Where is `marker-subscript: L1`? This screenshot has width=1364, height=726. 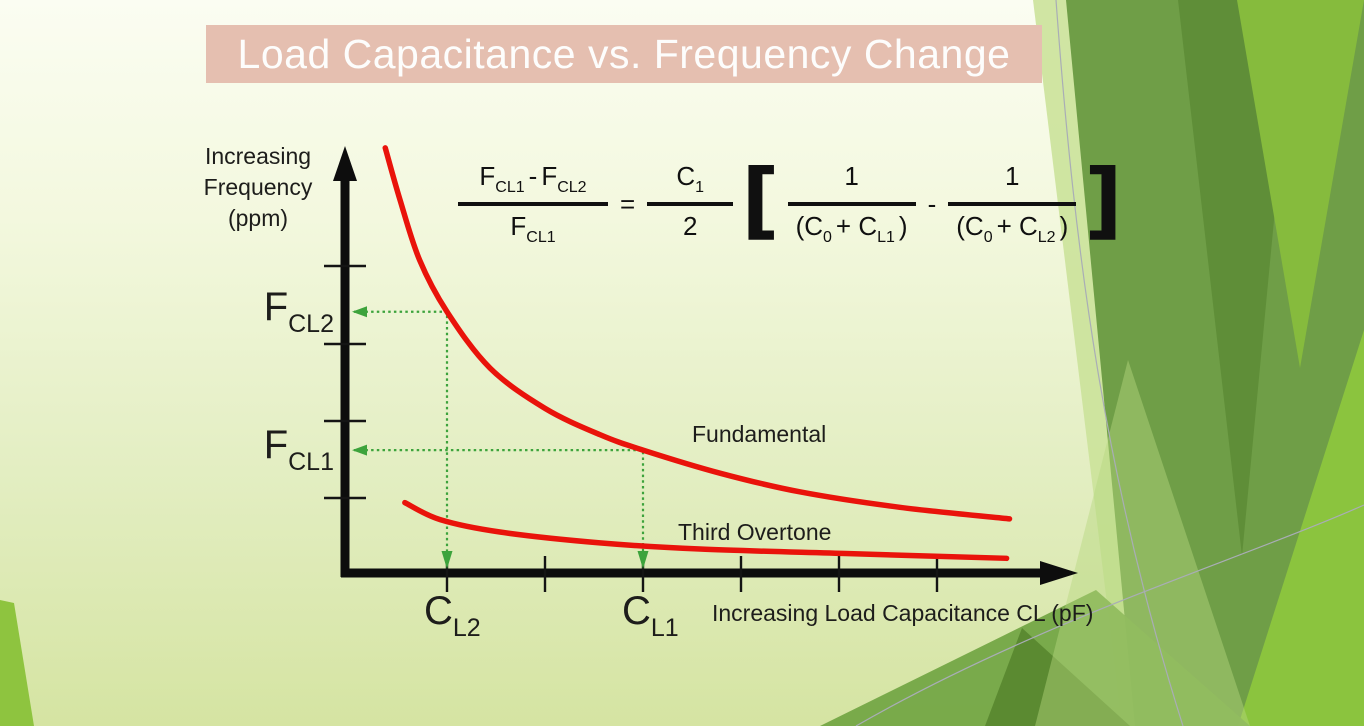
marker-subscript: L1 is located at coordinates (664, 628).